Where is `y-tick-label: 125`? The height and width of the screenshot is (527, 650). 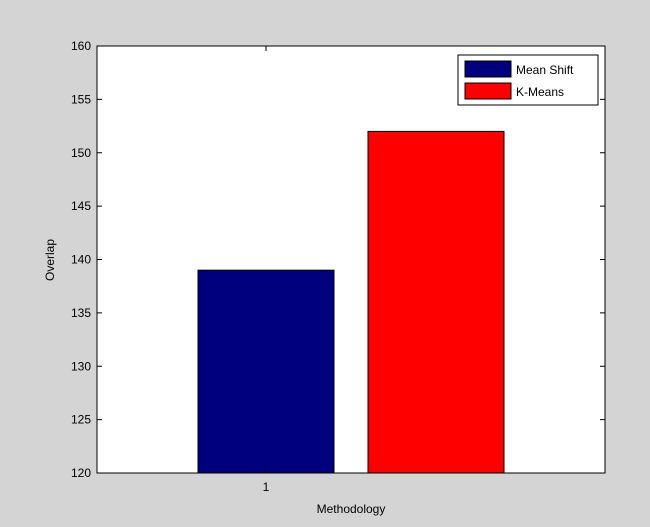
y-tick-label: 125 is located at coordinates (81, 420).